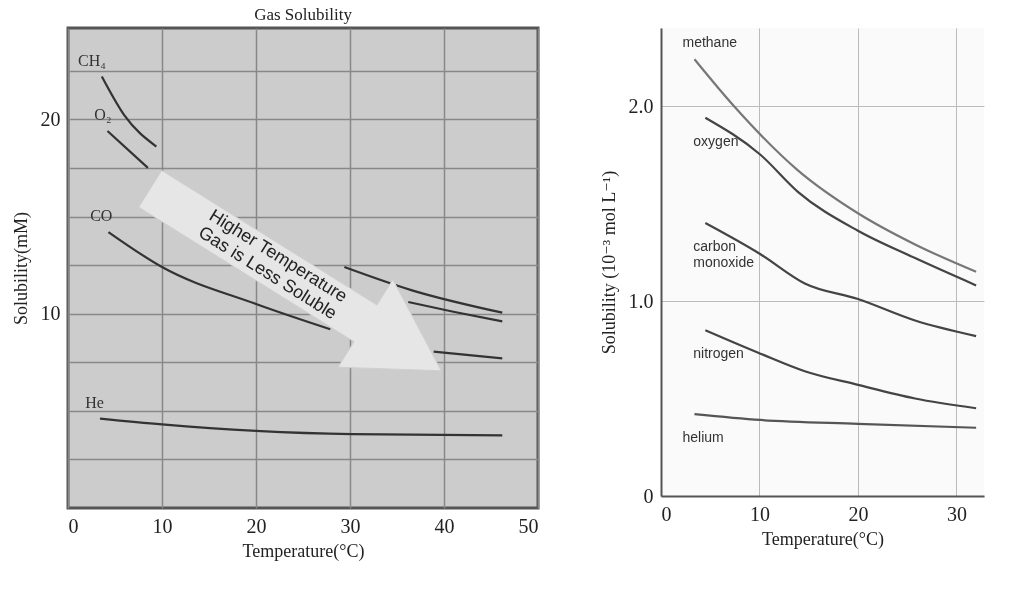  Describe the element at coordinates (716, 140) in the screenshot. I see `series-label: oxygen` at that location.